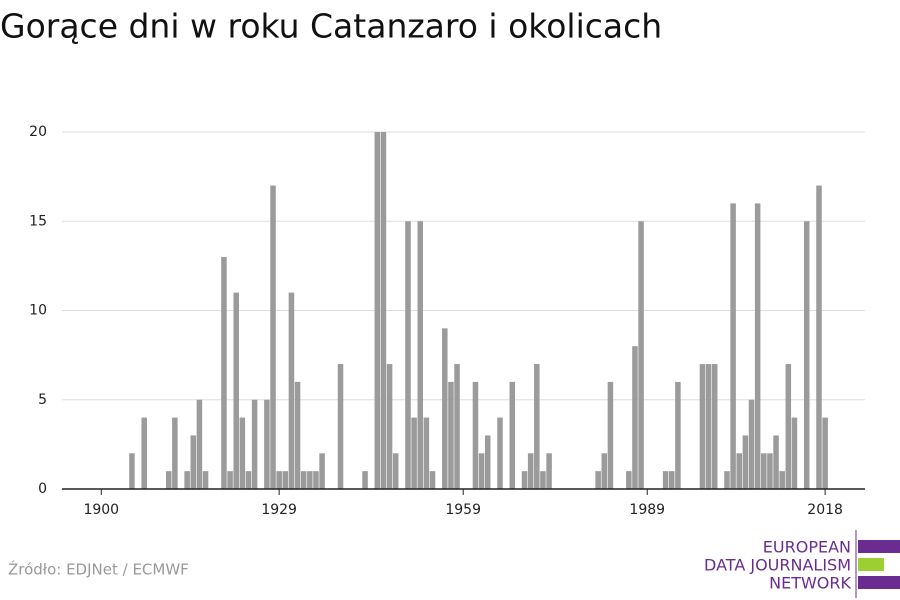 This screenshot has width=900, height=600. I want to click on x-tick-label: 1959, so click(463, 510).